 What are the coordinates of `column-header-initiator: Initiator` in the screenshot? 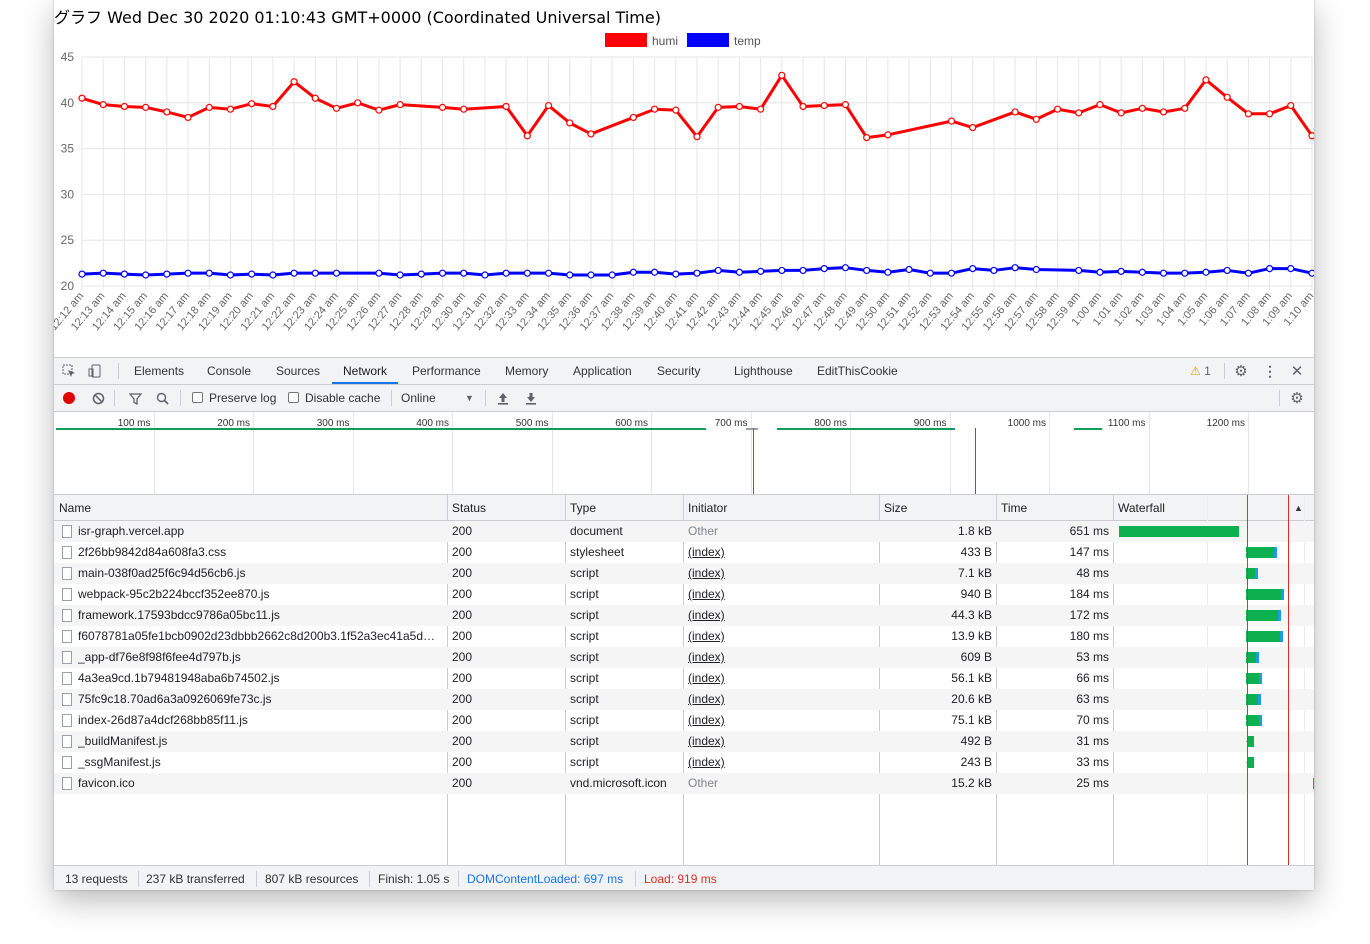 It's located at (781, 508).